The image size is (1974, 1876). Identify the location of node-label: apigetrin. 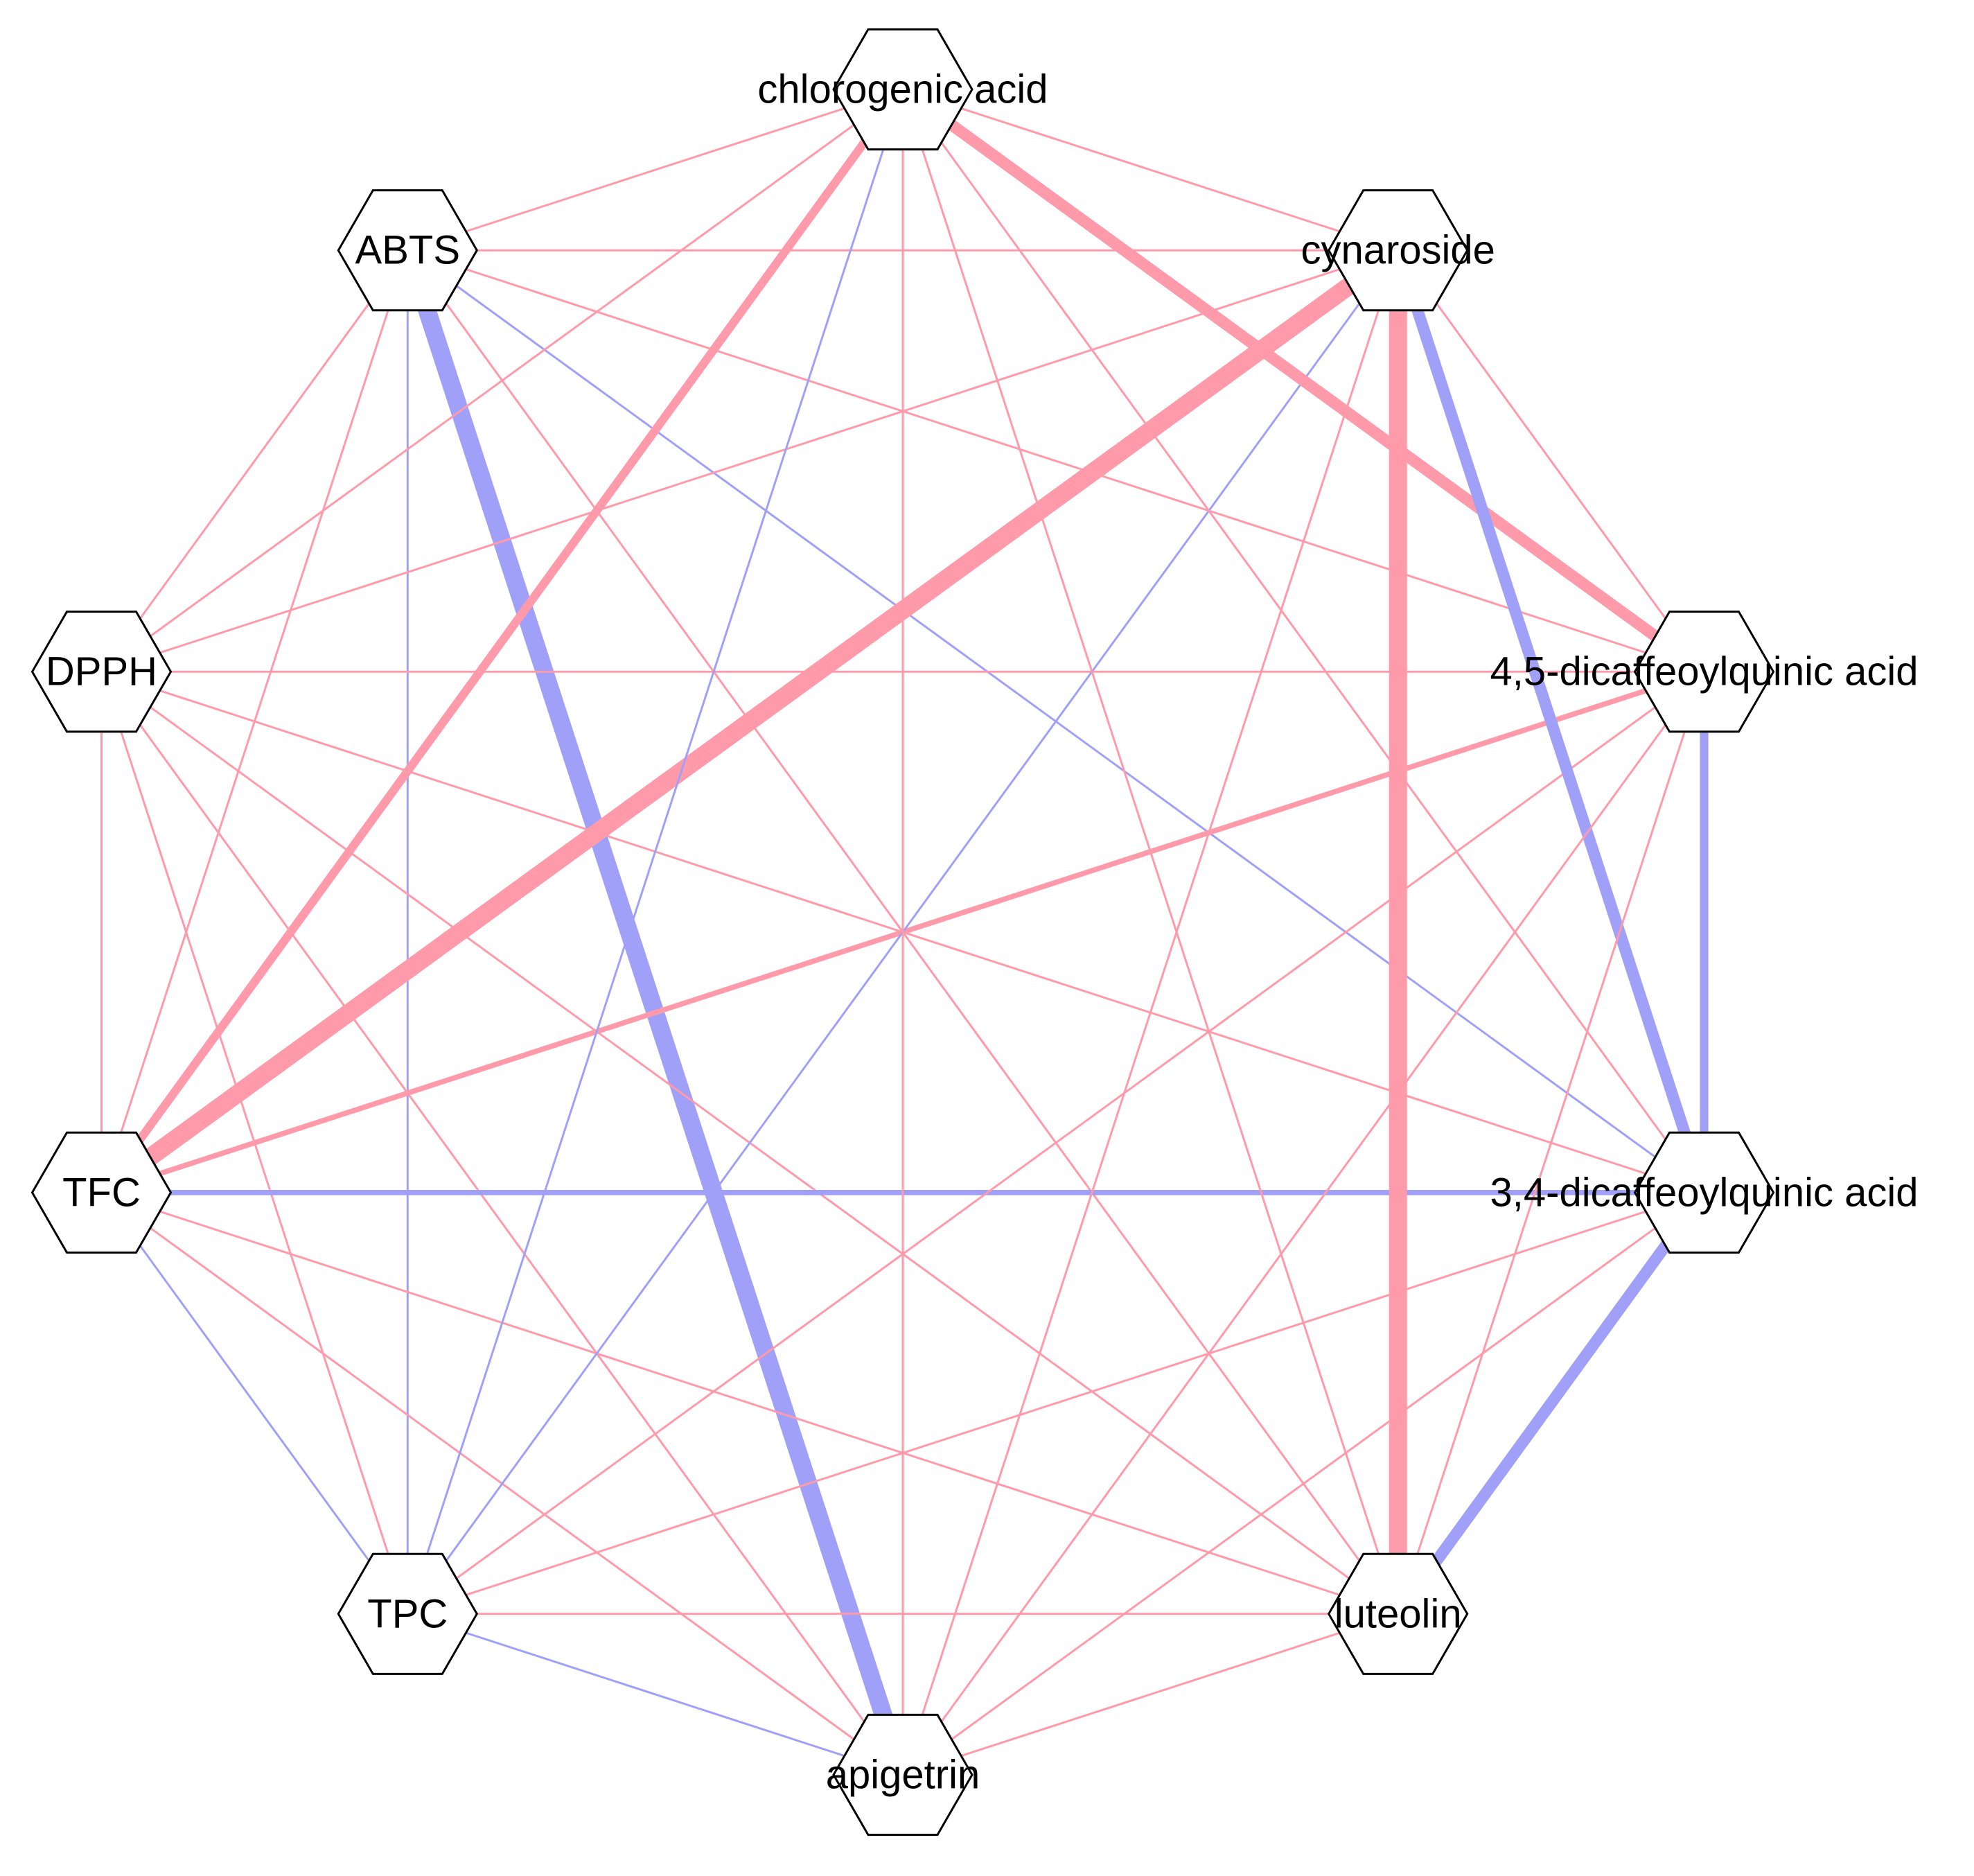
(903, 1776).